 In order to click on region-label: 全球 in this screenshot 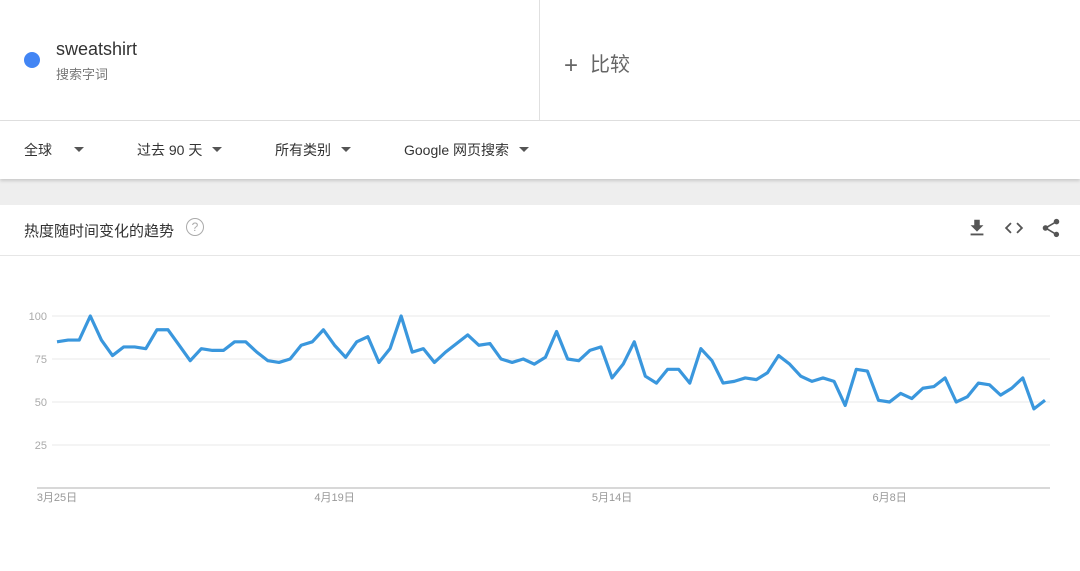, I will do `click(38, 150)`.